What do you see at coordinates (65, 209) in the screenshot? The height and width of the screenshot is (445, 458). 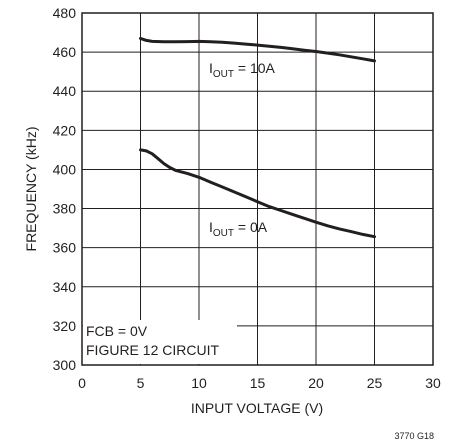 I see `y-tick-label: 380` at bounding box center [65, 209].